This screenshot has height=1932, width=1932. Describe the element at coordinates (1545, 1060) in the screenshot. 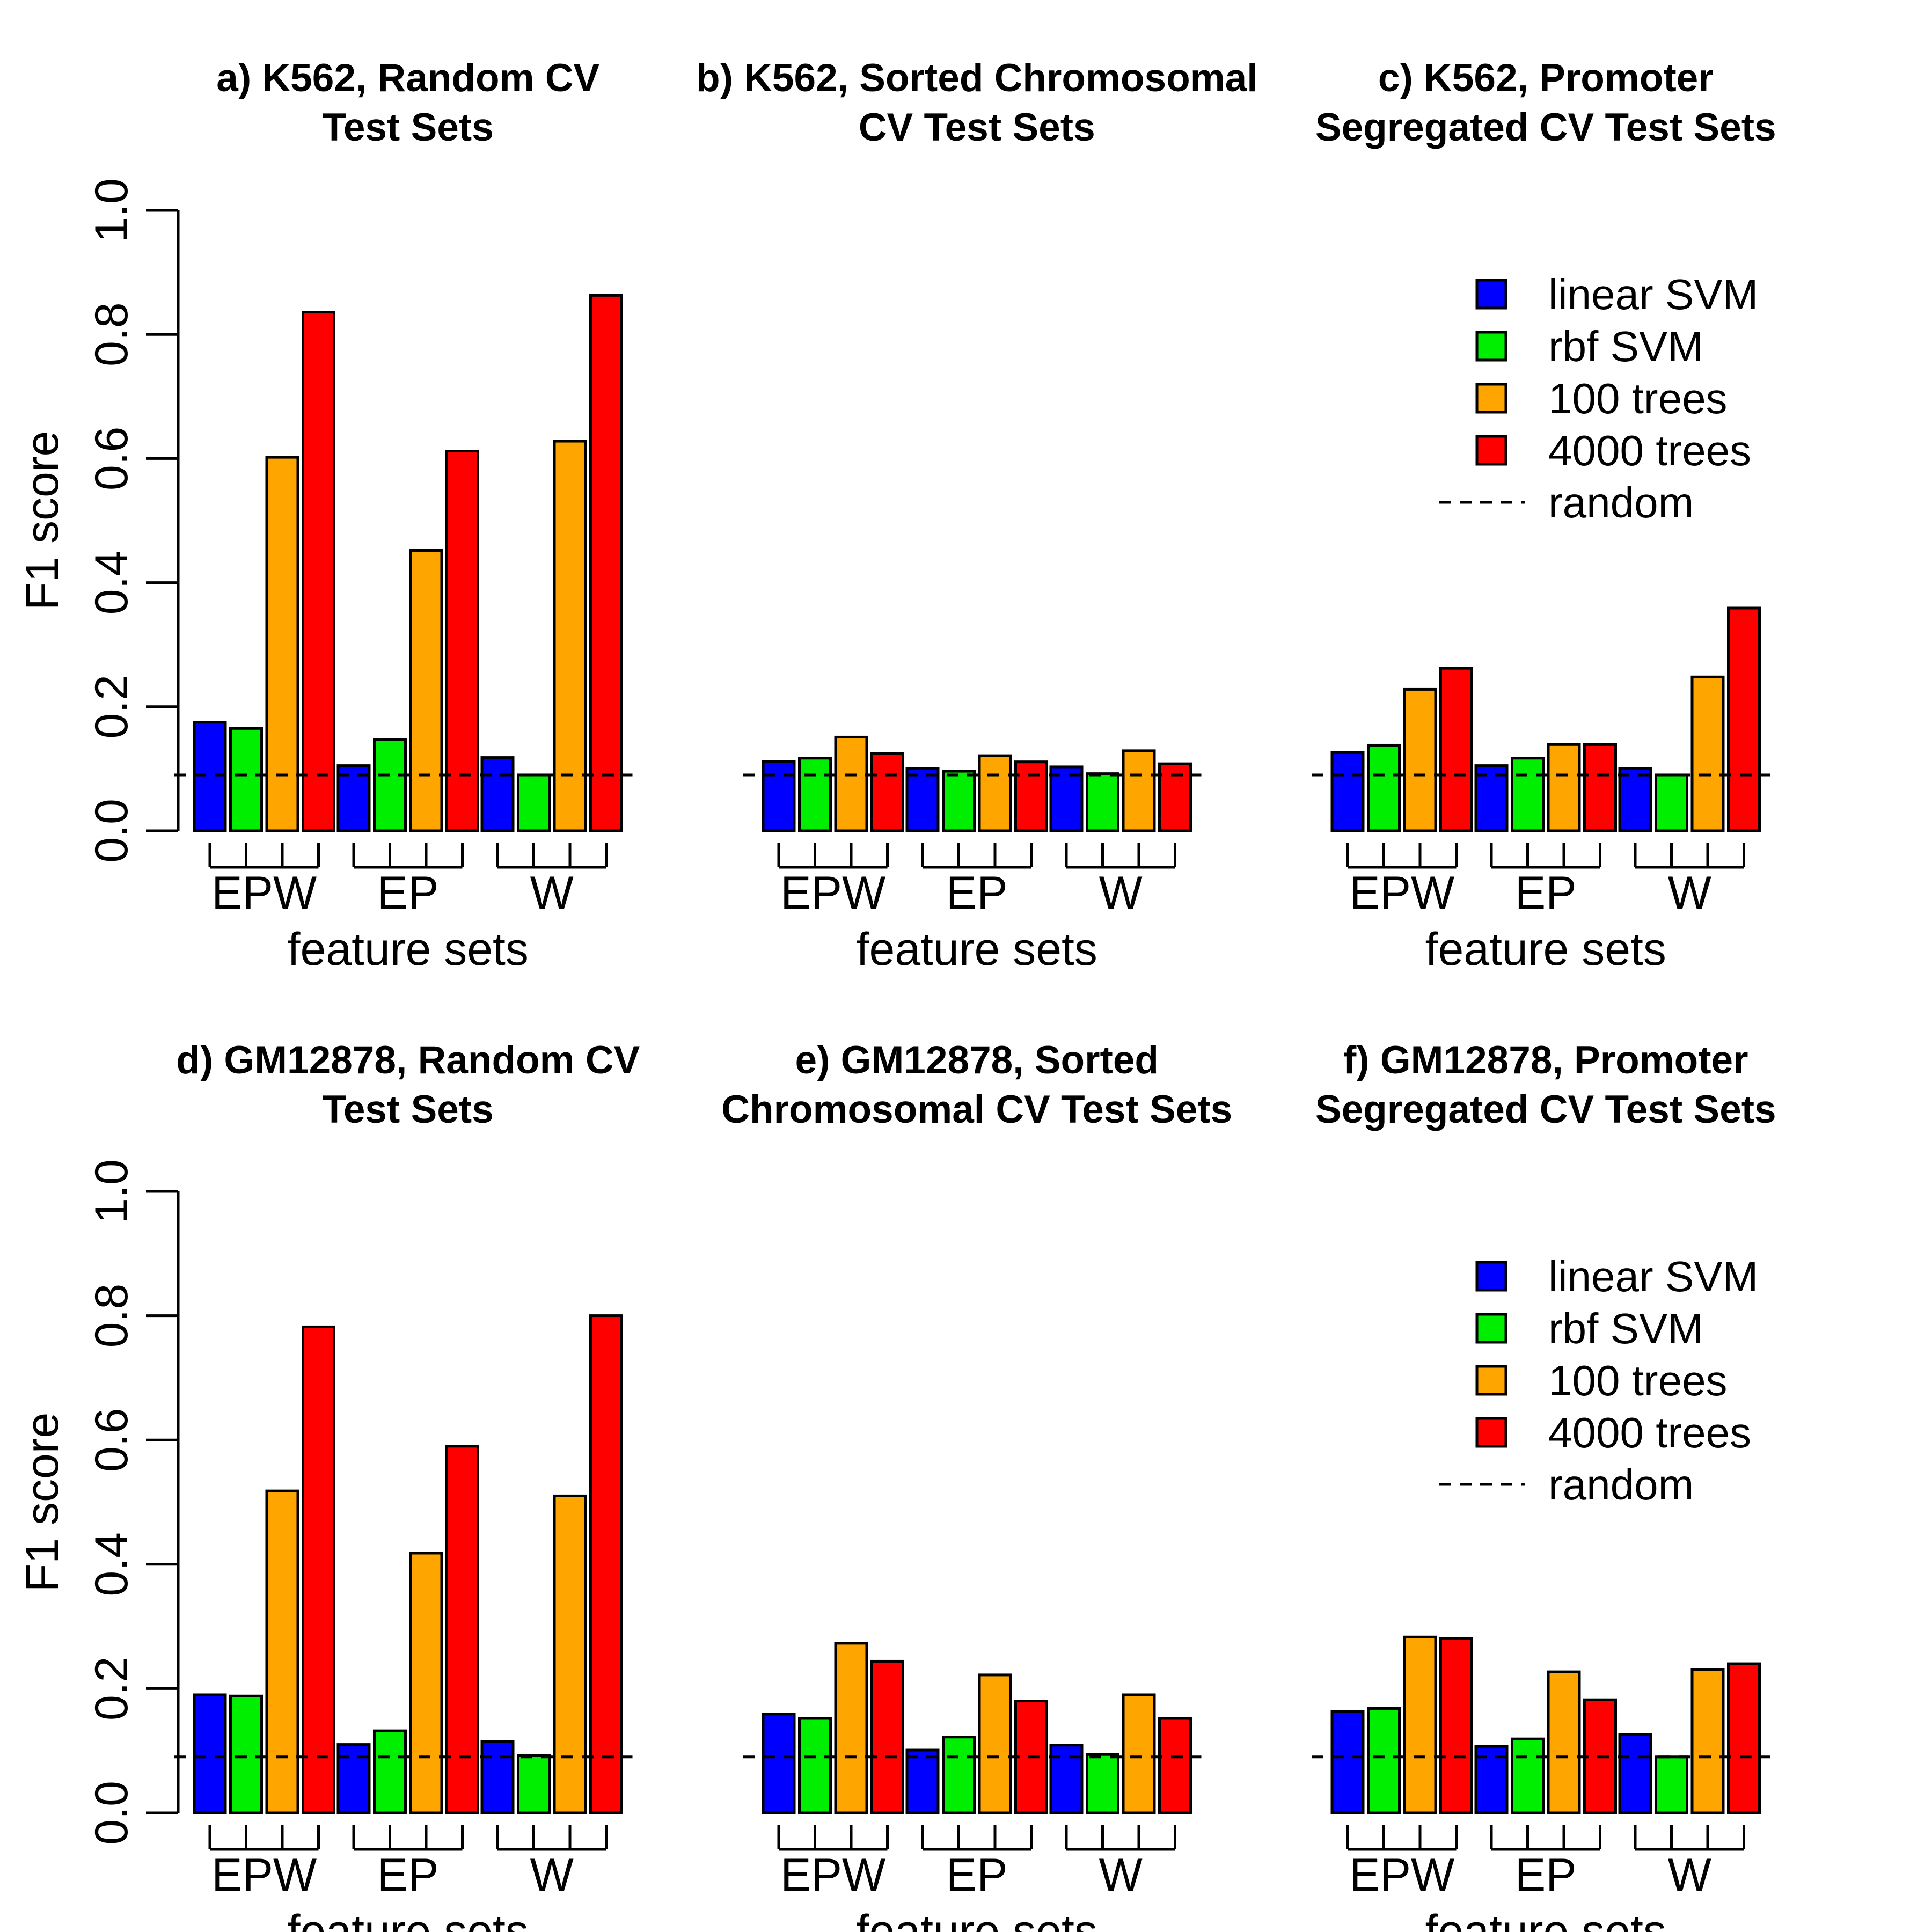

I see `panel-title: f) GM12878, Promoter` at that location.